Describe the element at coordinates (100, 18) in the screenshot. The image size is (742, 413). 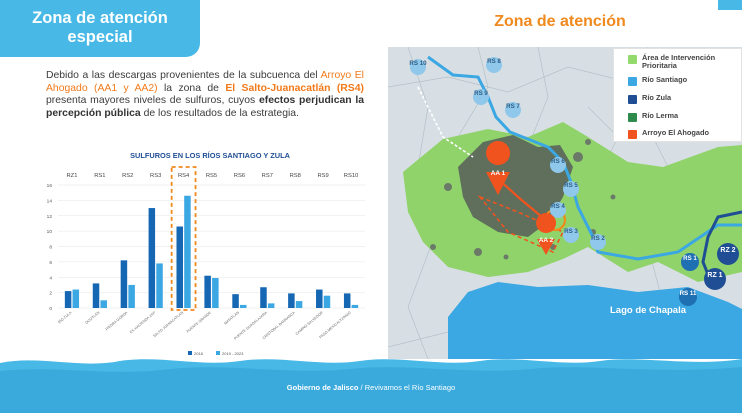
I see `section-title-line1: Zona de atención` at that location.